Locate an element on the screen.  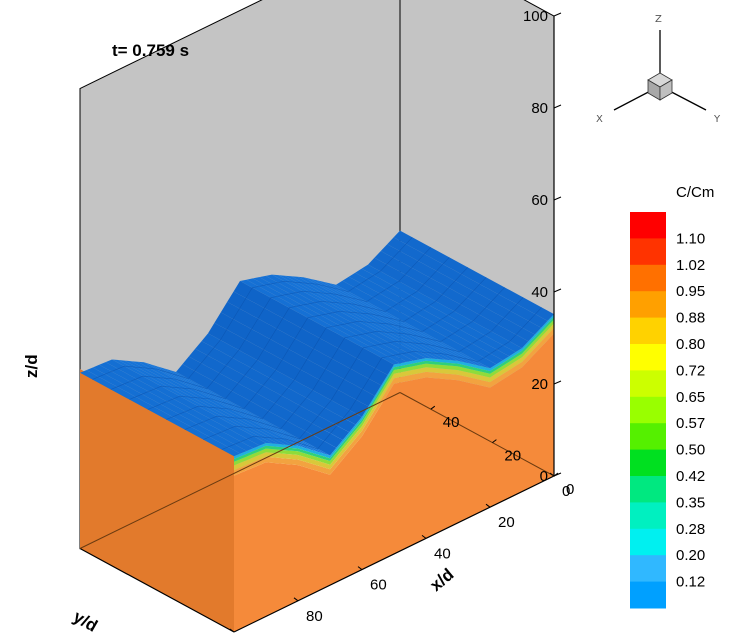
orientation-triad: Z X Y is located at coordinates (658, 69).